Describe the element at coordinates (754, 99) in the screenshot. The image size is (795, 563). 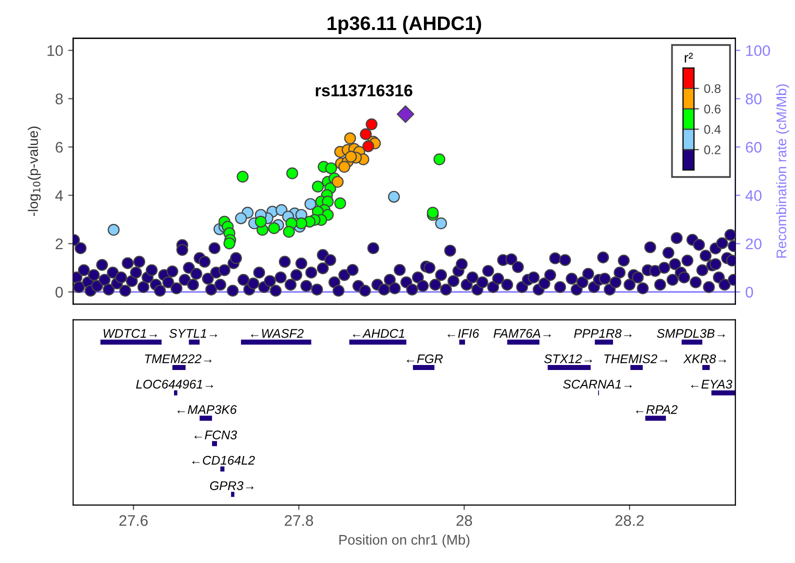
I see `y2-tick-label: 80` at that location.